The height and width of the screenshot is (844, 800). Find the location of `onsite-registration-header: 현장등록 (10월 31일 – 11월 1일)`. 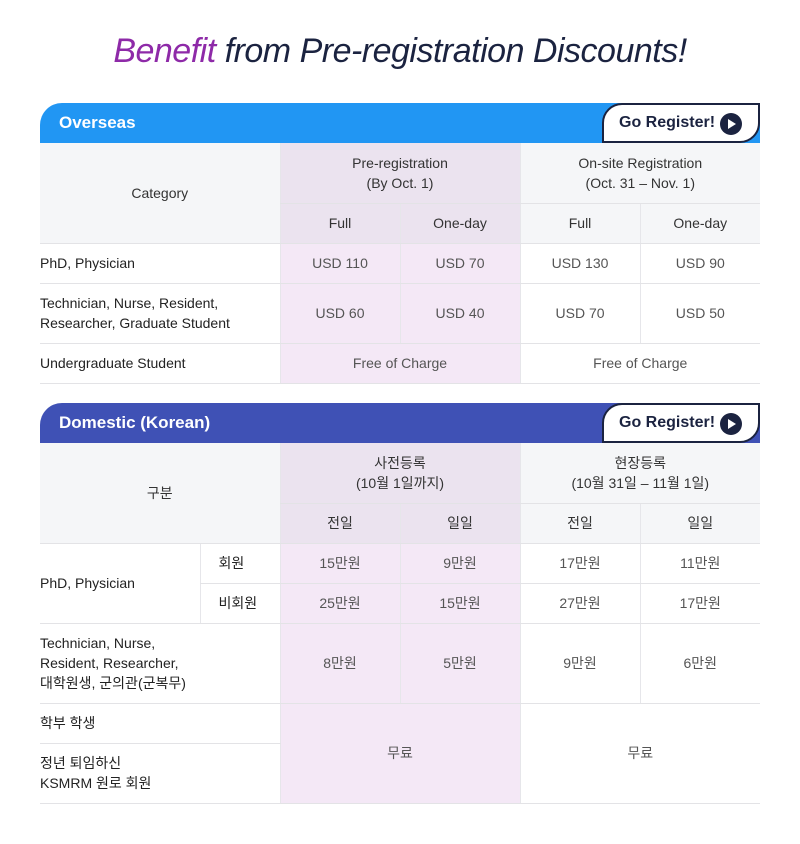

onsite-registration-header: 현장등록 (10월 31일 – 11월 1일) is located at coordinates (640, 473).